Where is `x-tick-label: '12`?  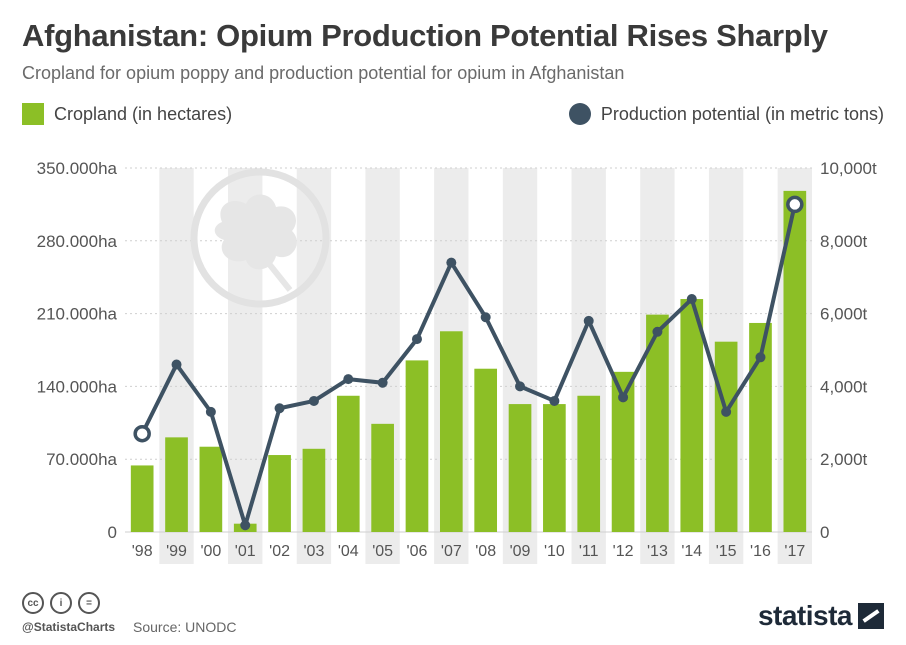
x-tick-label: '12 is located at coordinates (623, 551).